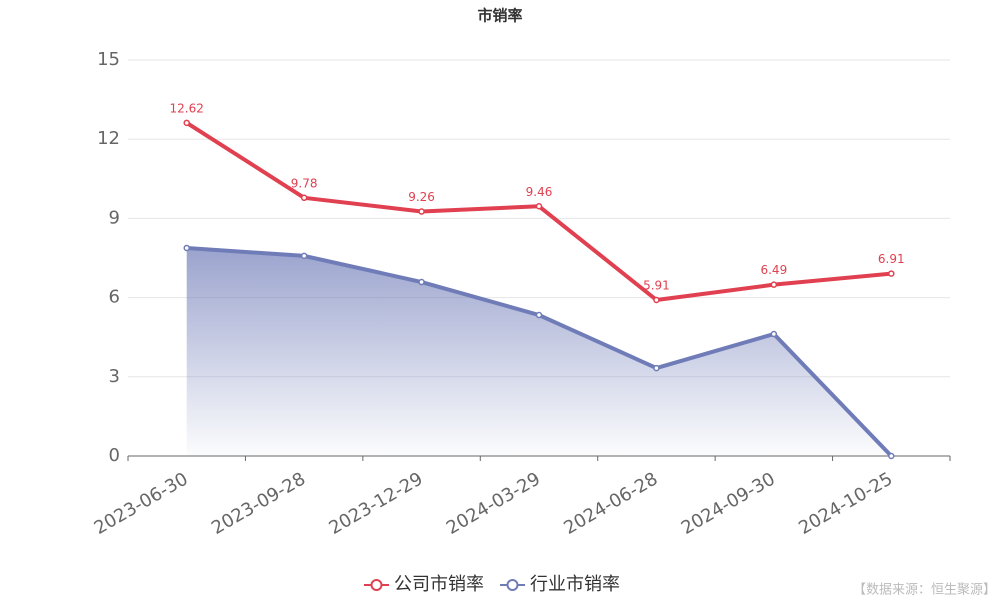 The width and height of the screenshot is (1000, 600). What do you see at coordinates (845, 503) in the screenshot?
I see `x-tick-label: 2024-10-25` at bounding box center [845, 503].